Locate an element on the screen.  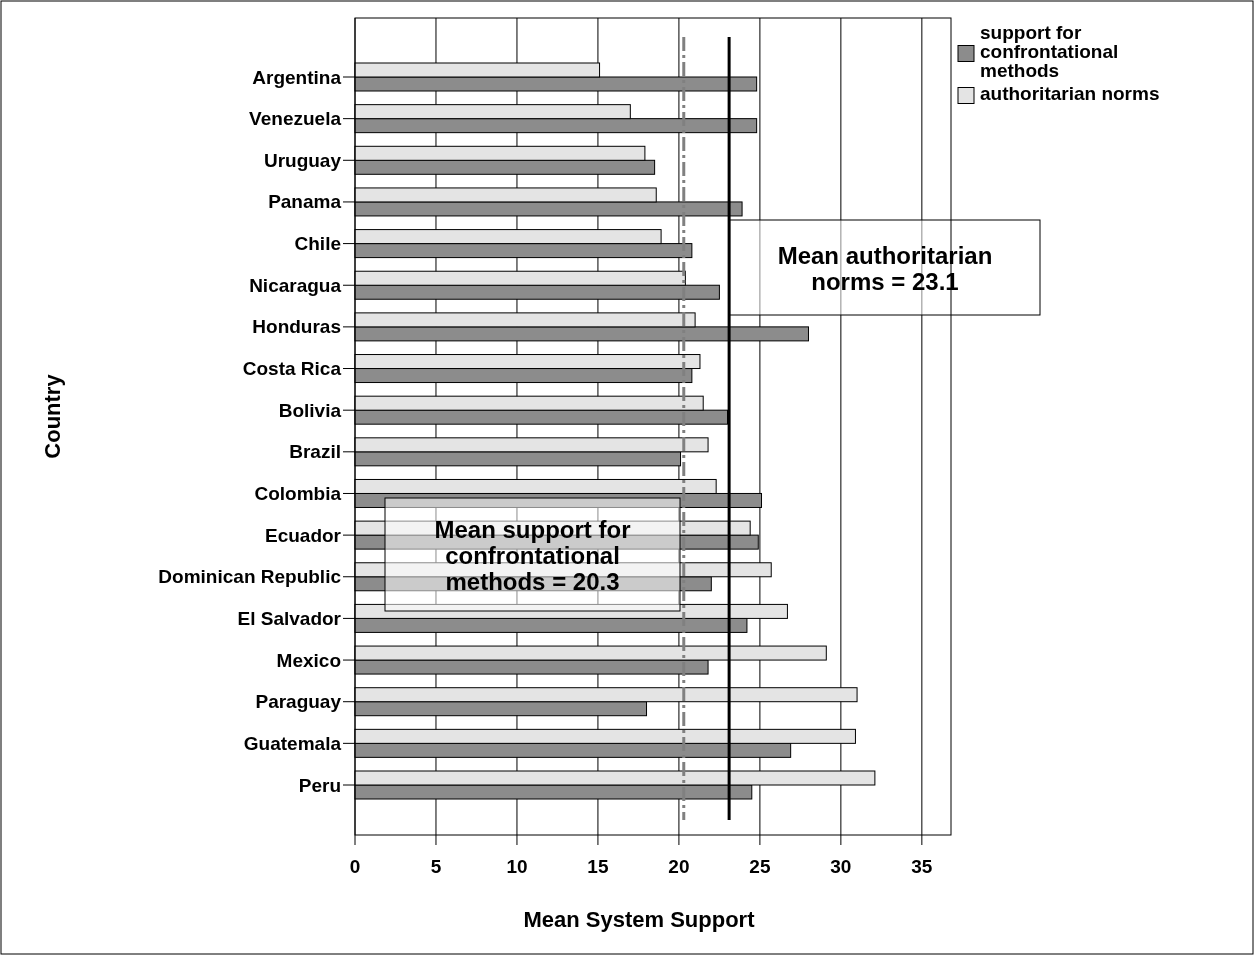
y-tick-label: Dominican Republic is located at coordinates (250, 577).